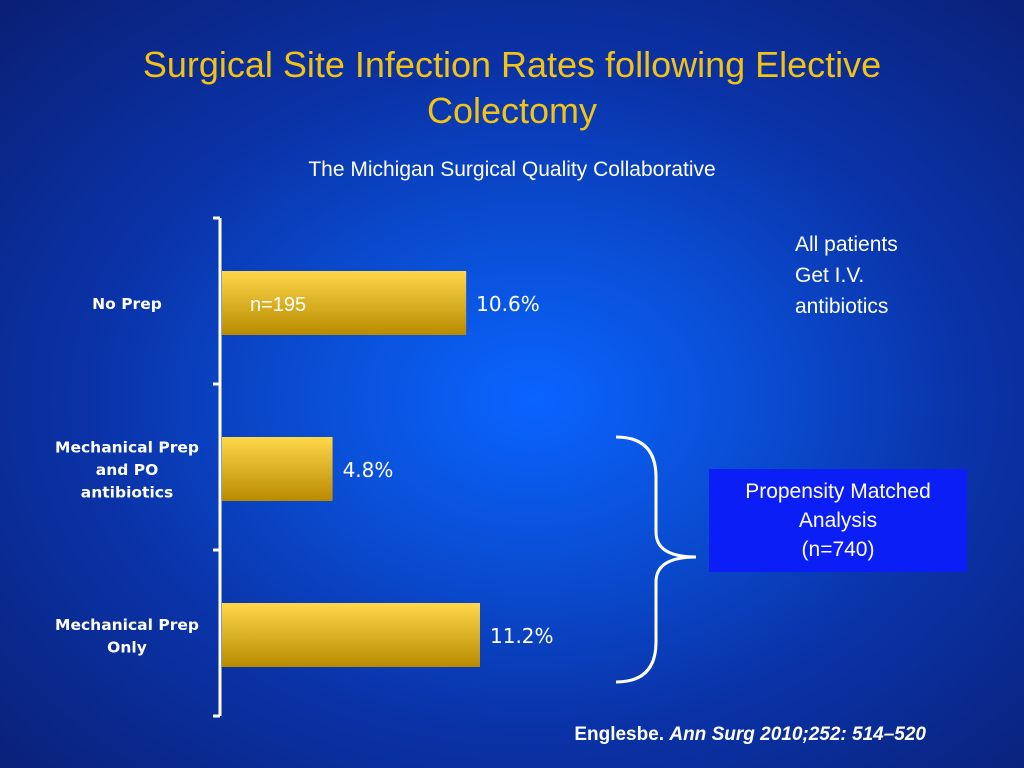 Image resolution: width=1024 pixels, height=768 pixels. What do you see at coordinates (797, 734) in the screenshot?
I see `citation-reference: Ann Surg 2010;252: 514–520` at bounding box center [797, 734].